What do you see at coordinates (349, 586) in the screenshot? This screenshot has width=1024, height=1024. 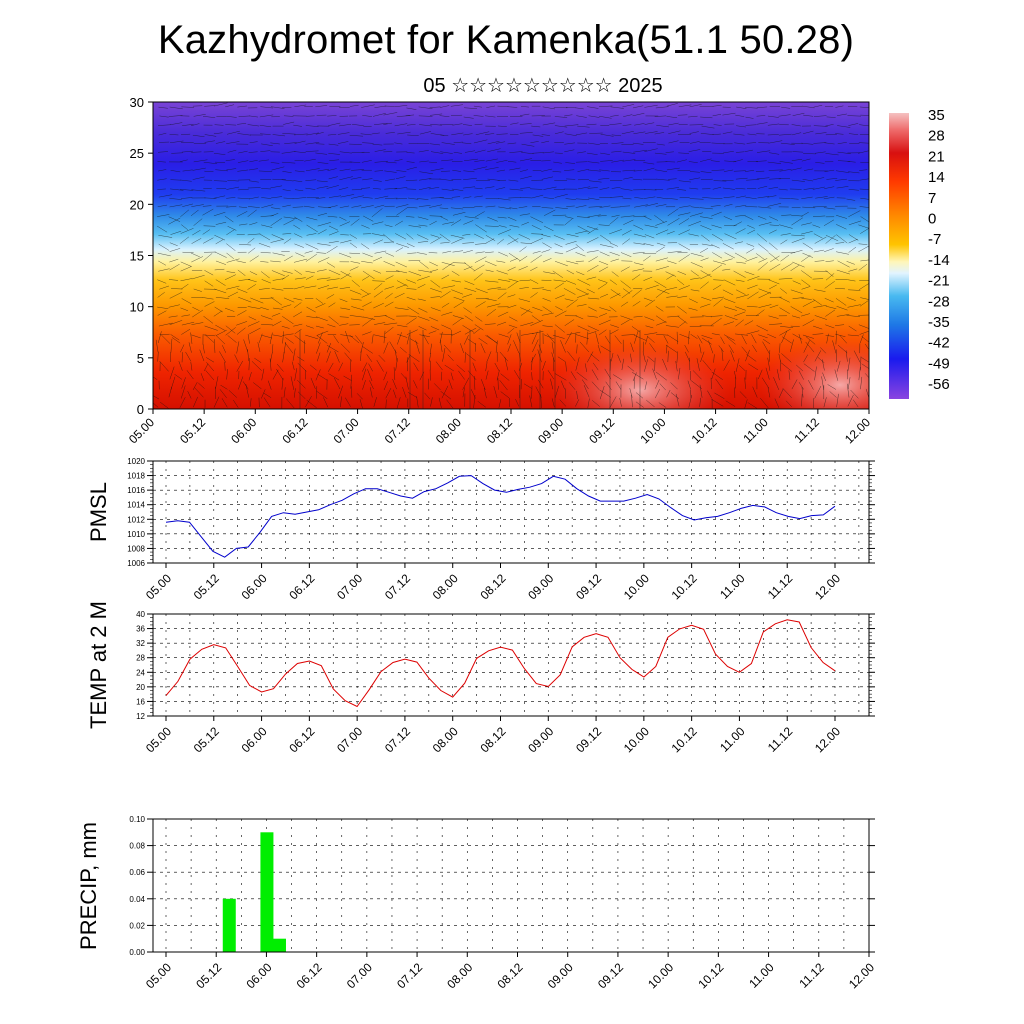 I see `x-tick-label: 07.00` at bounding box center [349, 586].